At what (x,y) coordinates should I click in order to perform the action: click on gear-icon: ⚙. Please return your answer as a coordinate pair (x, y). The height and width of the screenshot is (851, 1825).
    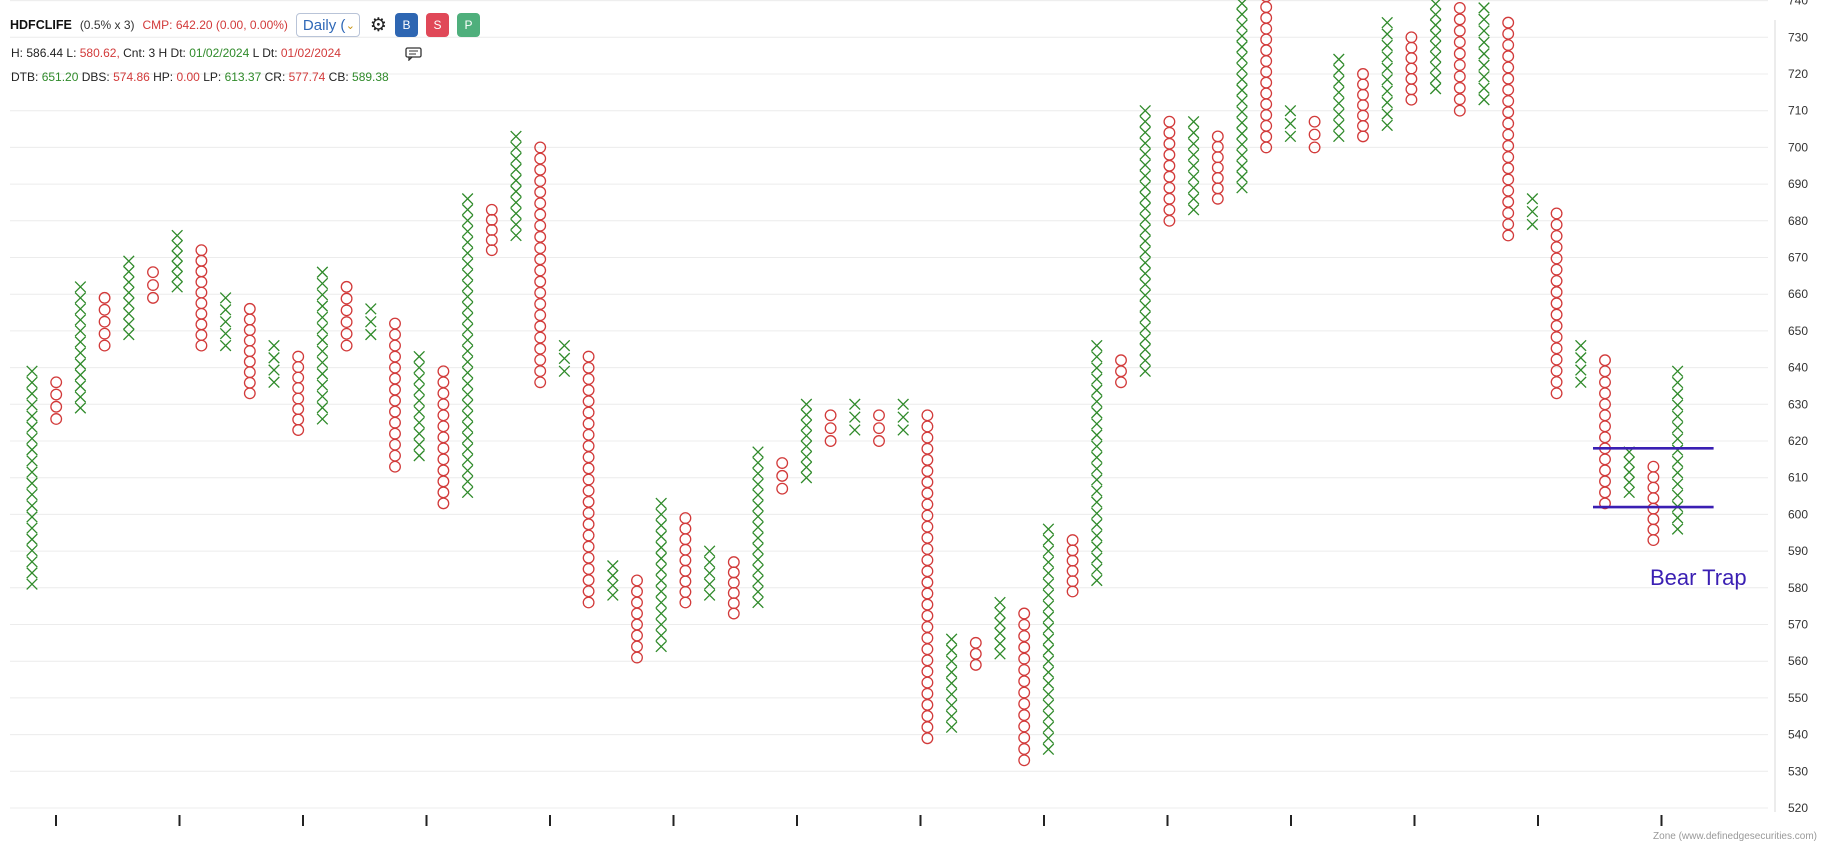
    Looking at the image, I should click on (378, 25).